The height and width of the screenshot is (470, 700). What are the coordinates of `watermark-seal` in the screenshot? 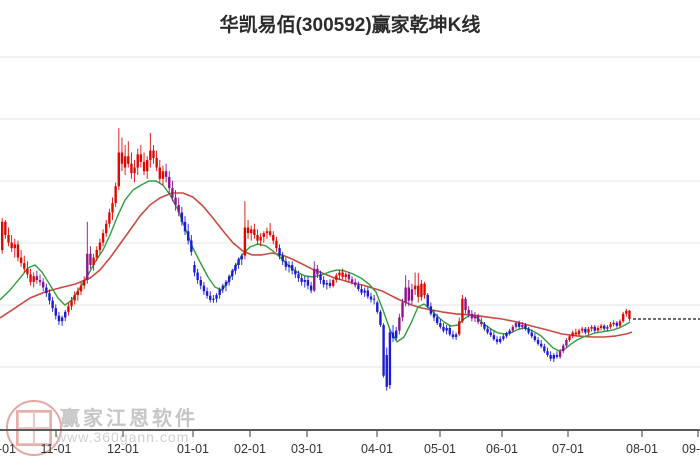 It's located at (34, 428).